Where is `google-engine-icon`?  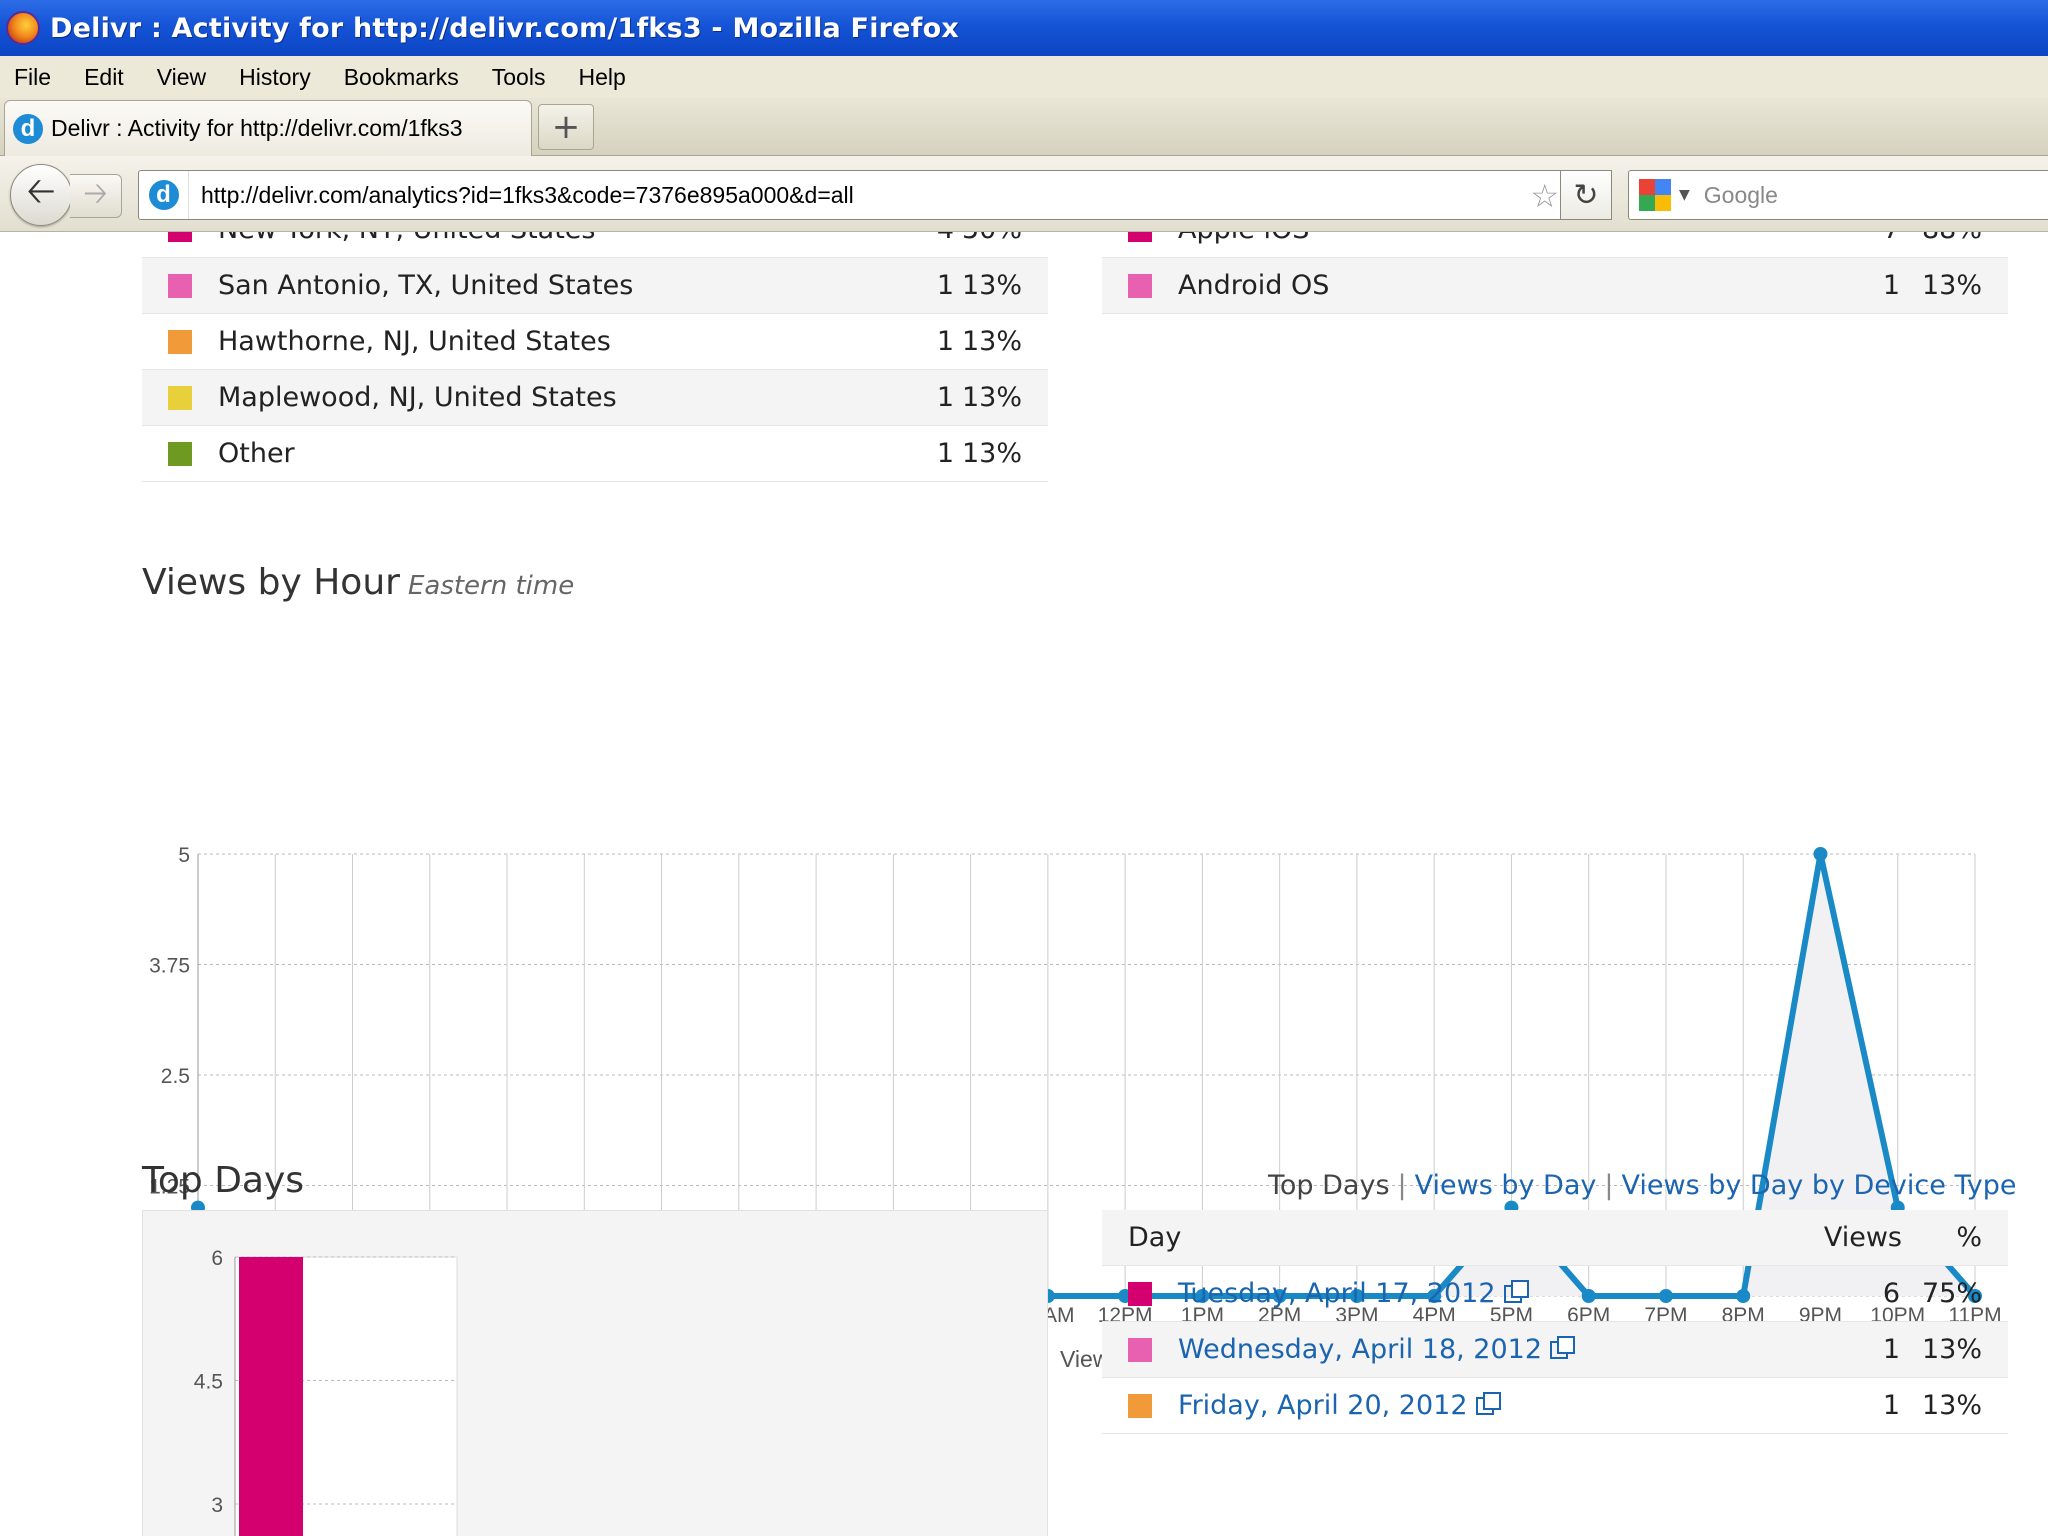
google-engine-icon is located at coordinates (1655, 195).